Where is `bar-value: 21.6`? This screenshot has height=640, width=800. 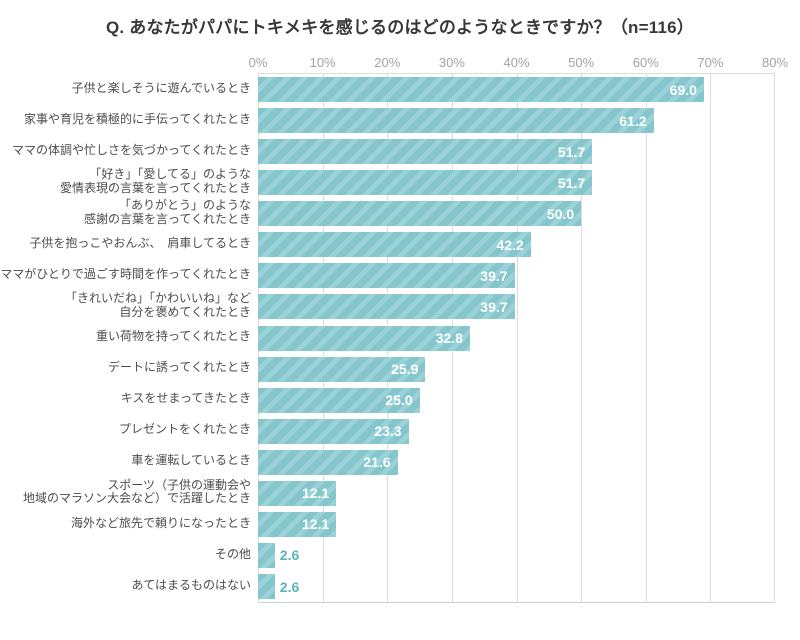
bar-value: 21.6 is located at coordinates (377, 462).